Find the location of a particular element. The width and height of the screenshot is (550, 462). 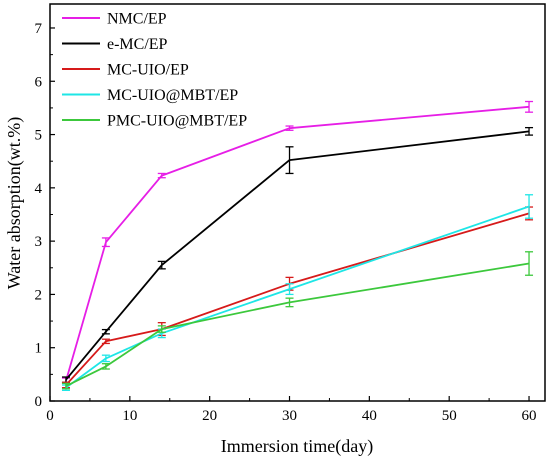

x-tick-label: 0 is located at coordinates (50, 416).